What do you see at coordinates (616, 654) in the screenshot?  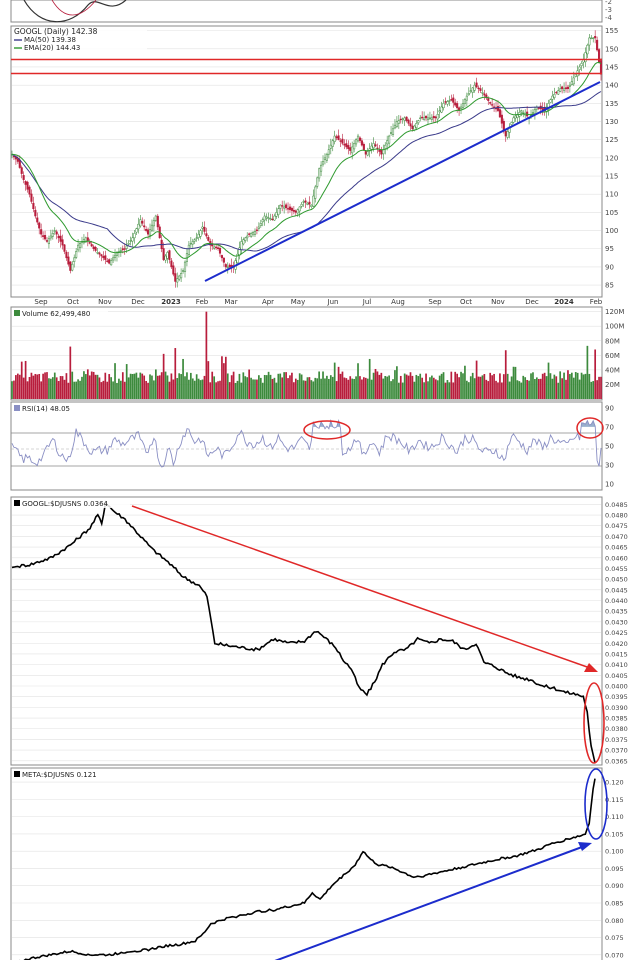 I see `ratio-tick-label: 0.0415` at bounding box center [616, 654].